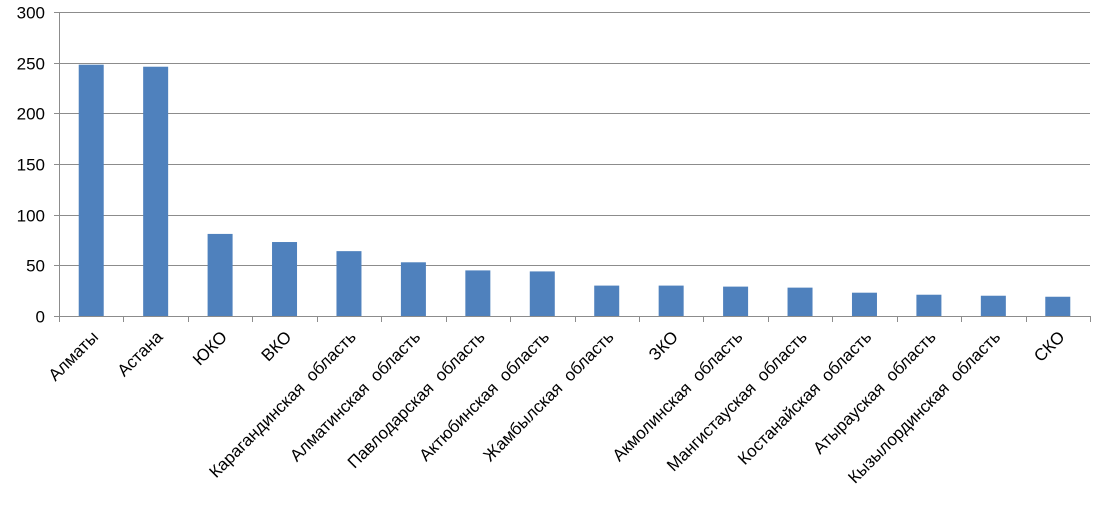 This screenshot has width=1102, height=514. I want to click on x-category-label: Акмолинская область, so click(678, 396).